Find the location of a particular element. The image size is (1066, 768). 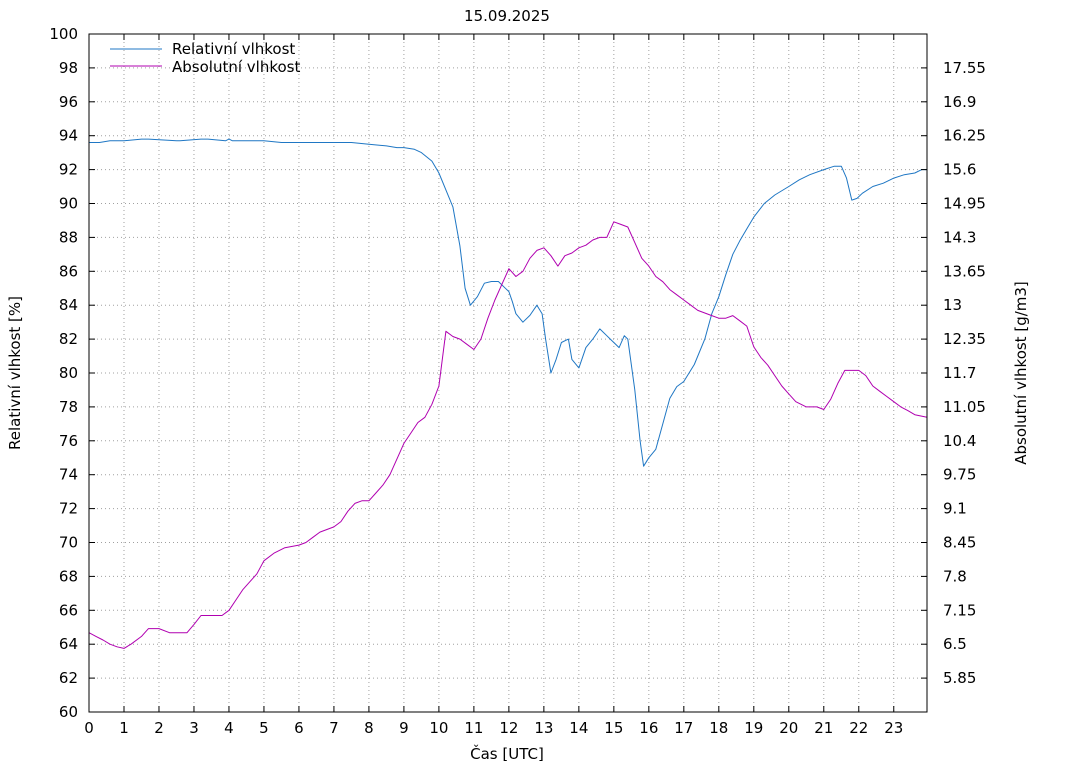

y-axis-right-title: Absolutní vlhkost [g/m3] is located at coordinates (1021, 373).